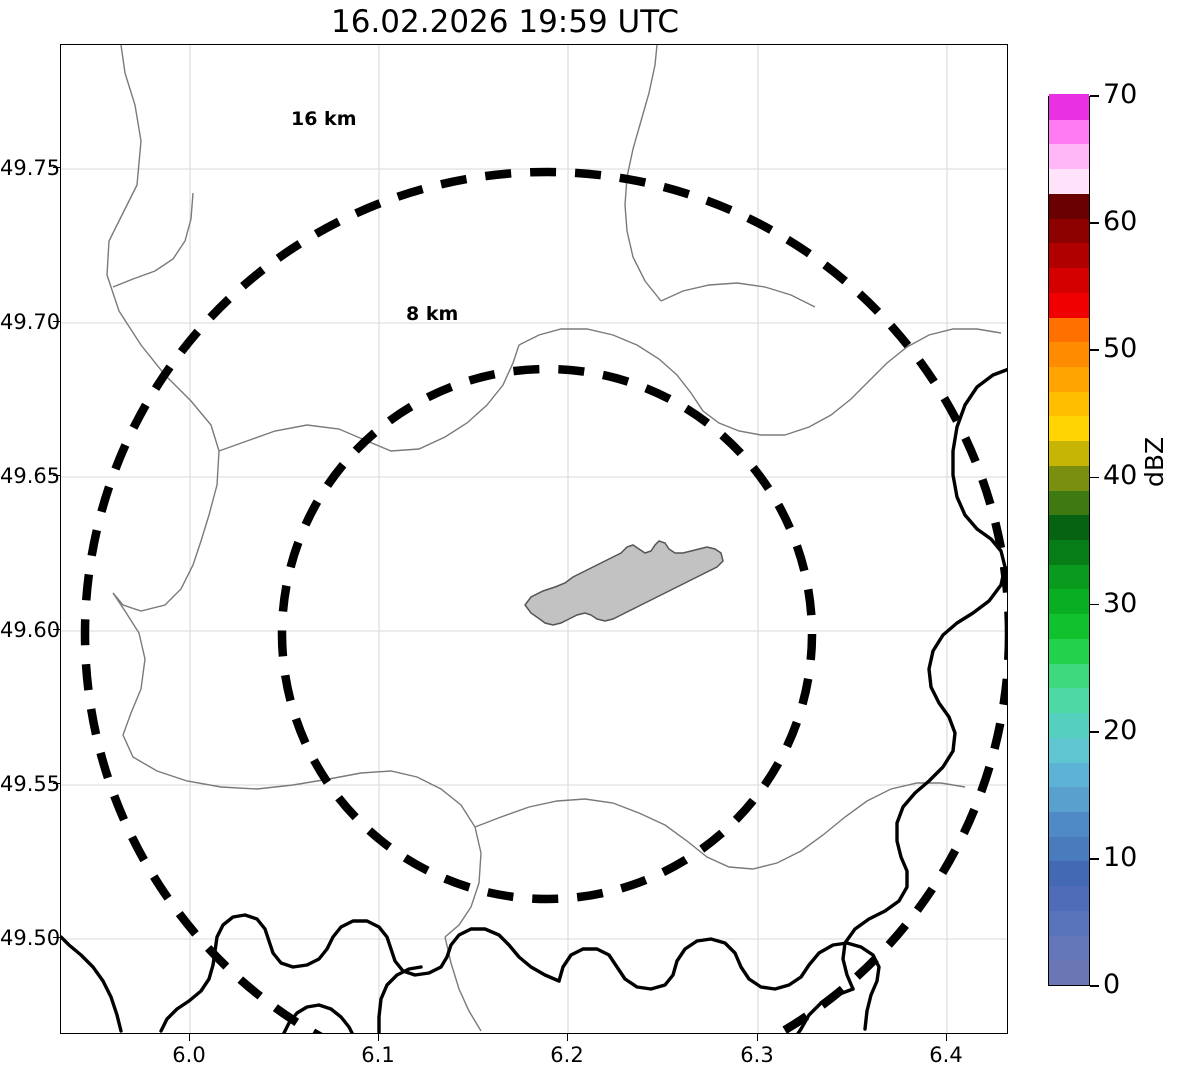 The height and width of the screenshot is (1084, 1188). What do you see at coordinates (30, 938) in the screenshot?
I see `y-tick-label-5: 49.50` at bounding box center [30, 938].